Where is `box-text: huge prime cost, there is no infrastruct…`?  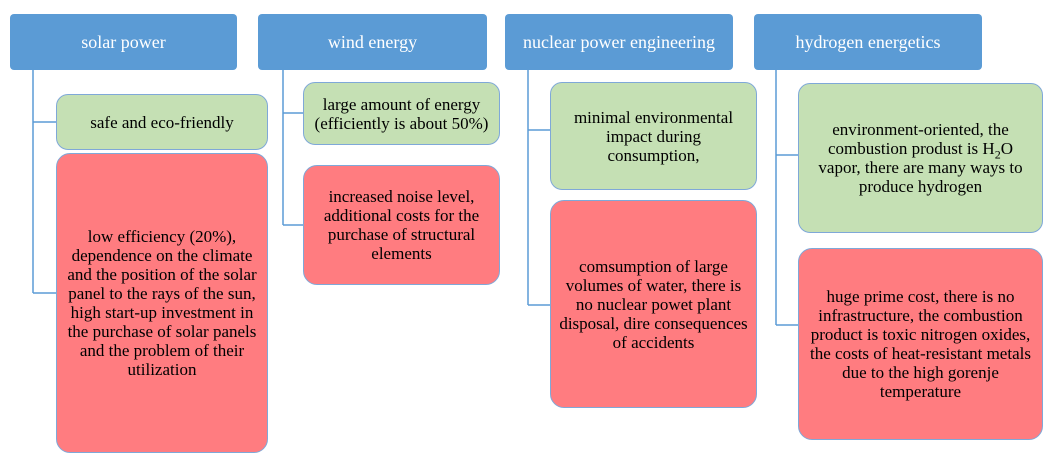 box-text: huge prime cost, there is no infrastruct… is located at coordinates (920, 344).